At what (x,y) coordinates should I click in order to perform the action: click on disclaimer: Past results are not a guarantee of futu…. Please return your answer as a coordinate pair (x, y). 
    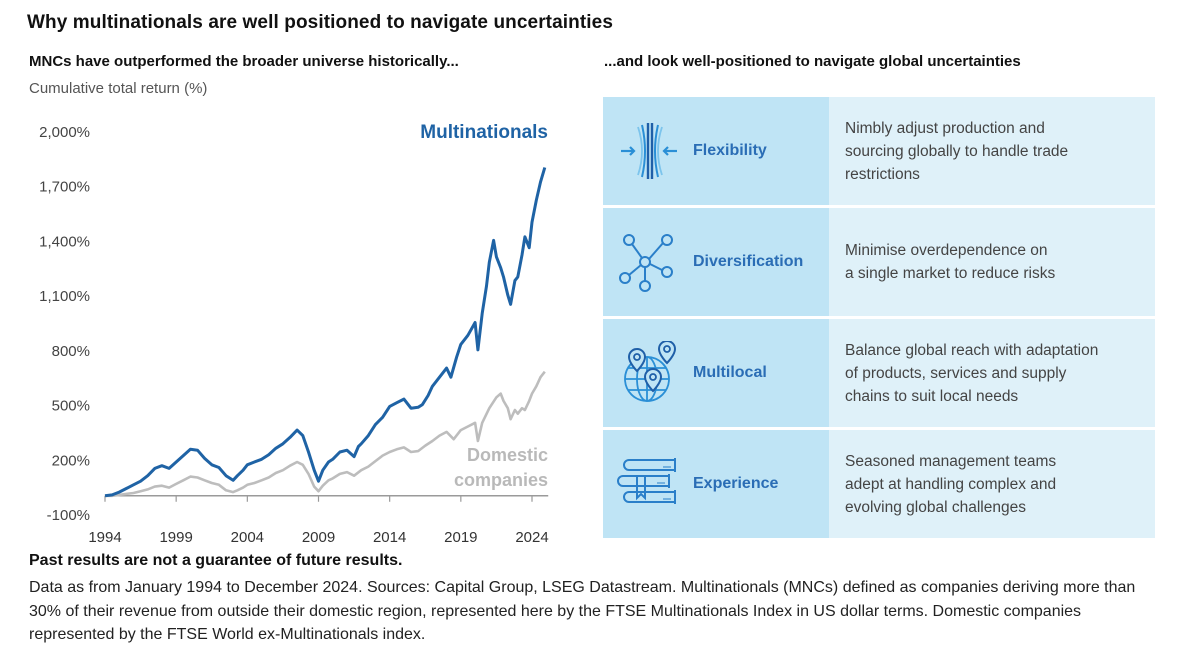
    Looking at the image, I should click on (216, 560).